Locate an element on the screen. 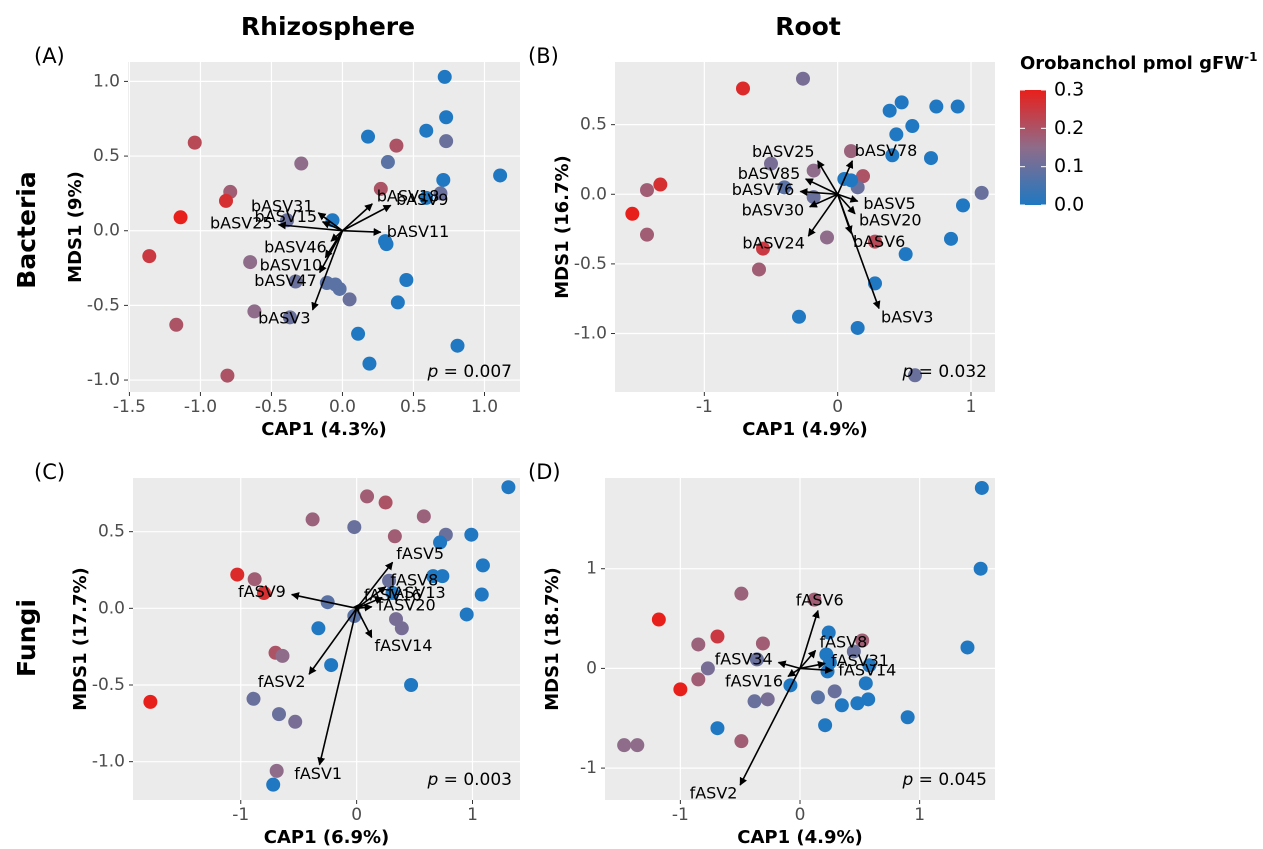  colorbar-tick-label: 0.1 is located at coordinates (1069, 166).